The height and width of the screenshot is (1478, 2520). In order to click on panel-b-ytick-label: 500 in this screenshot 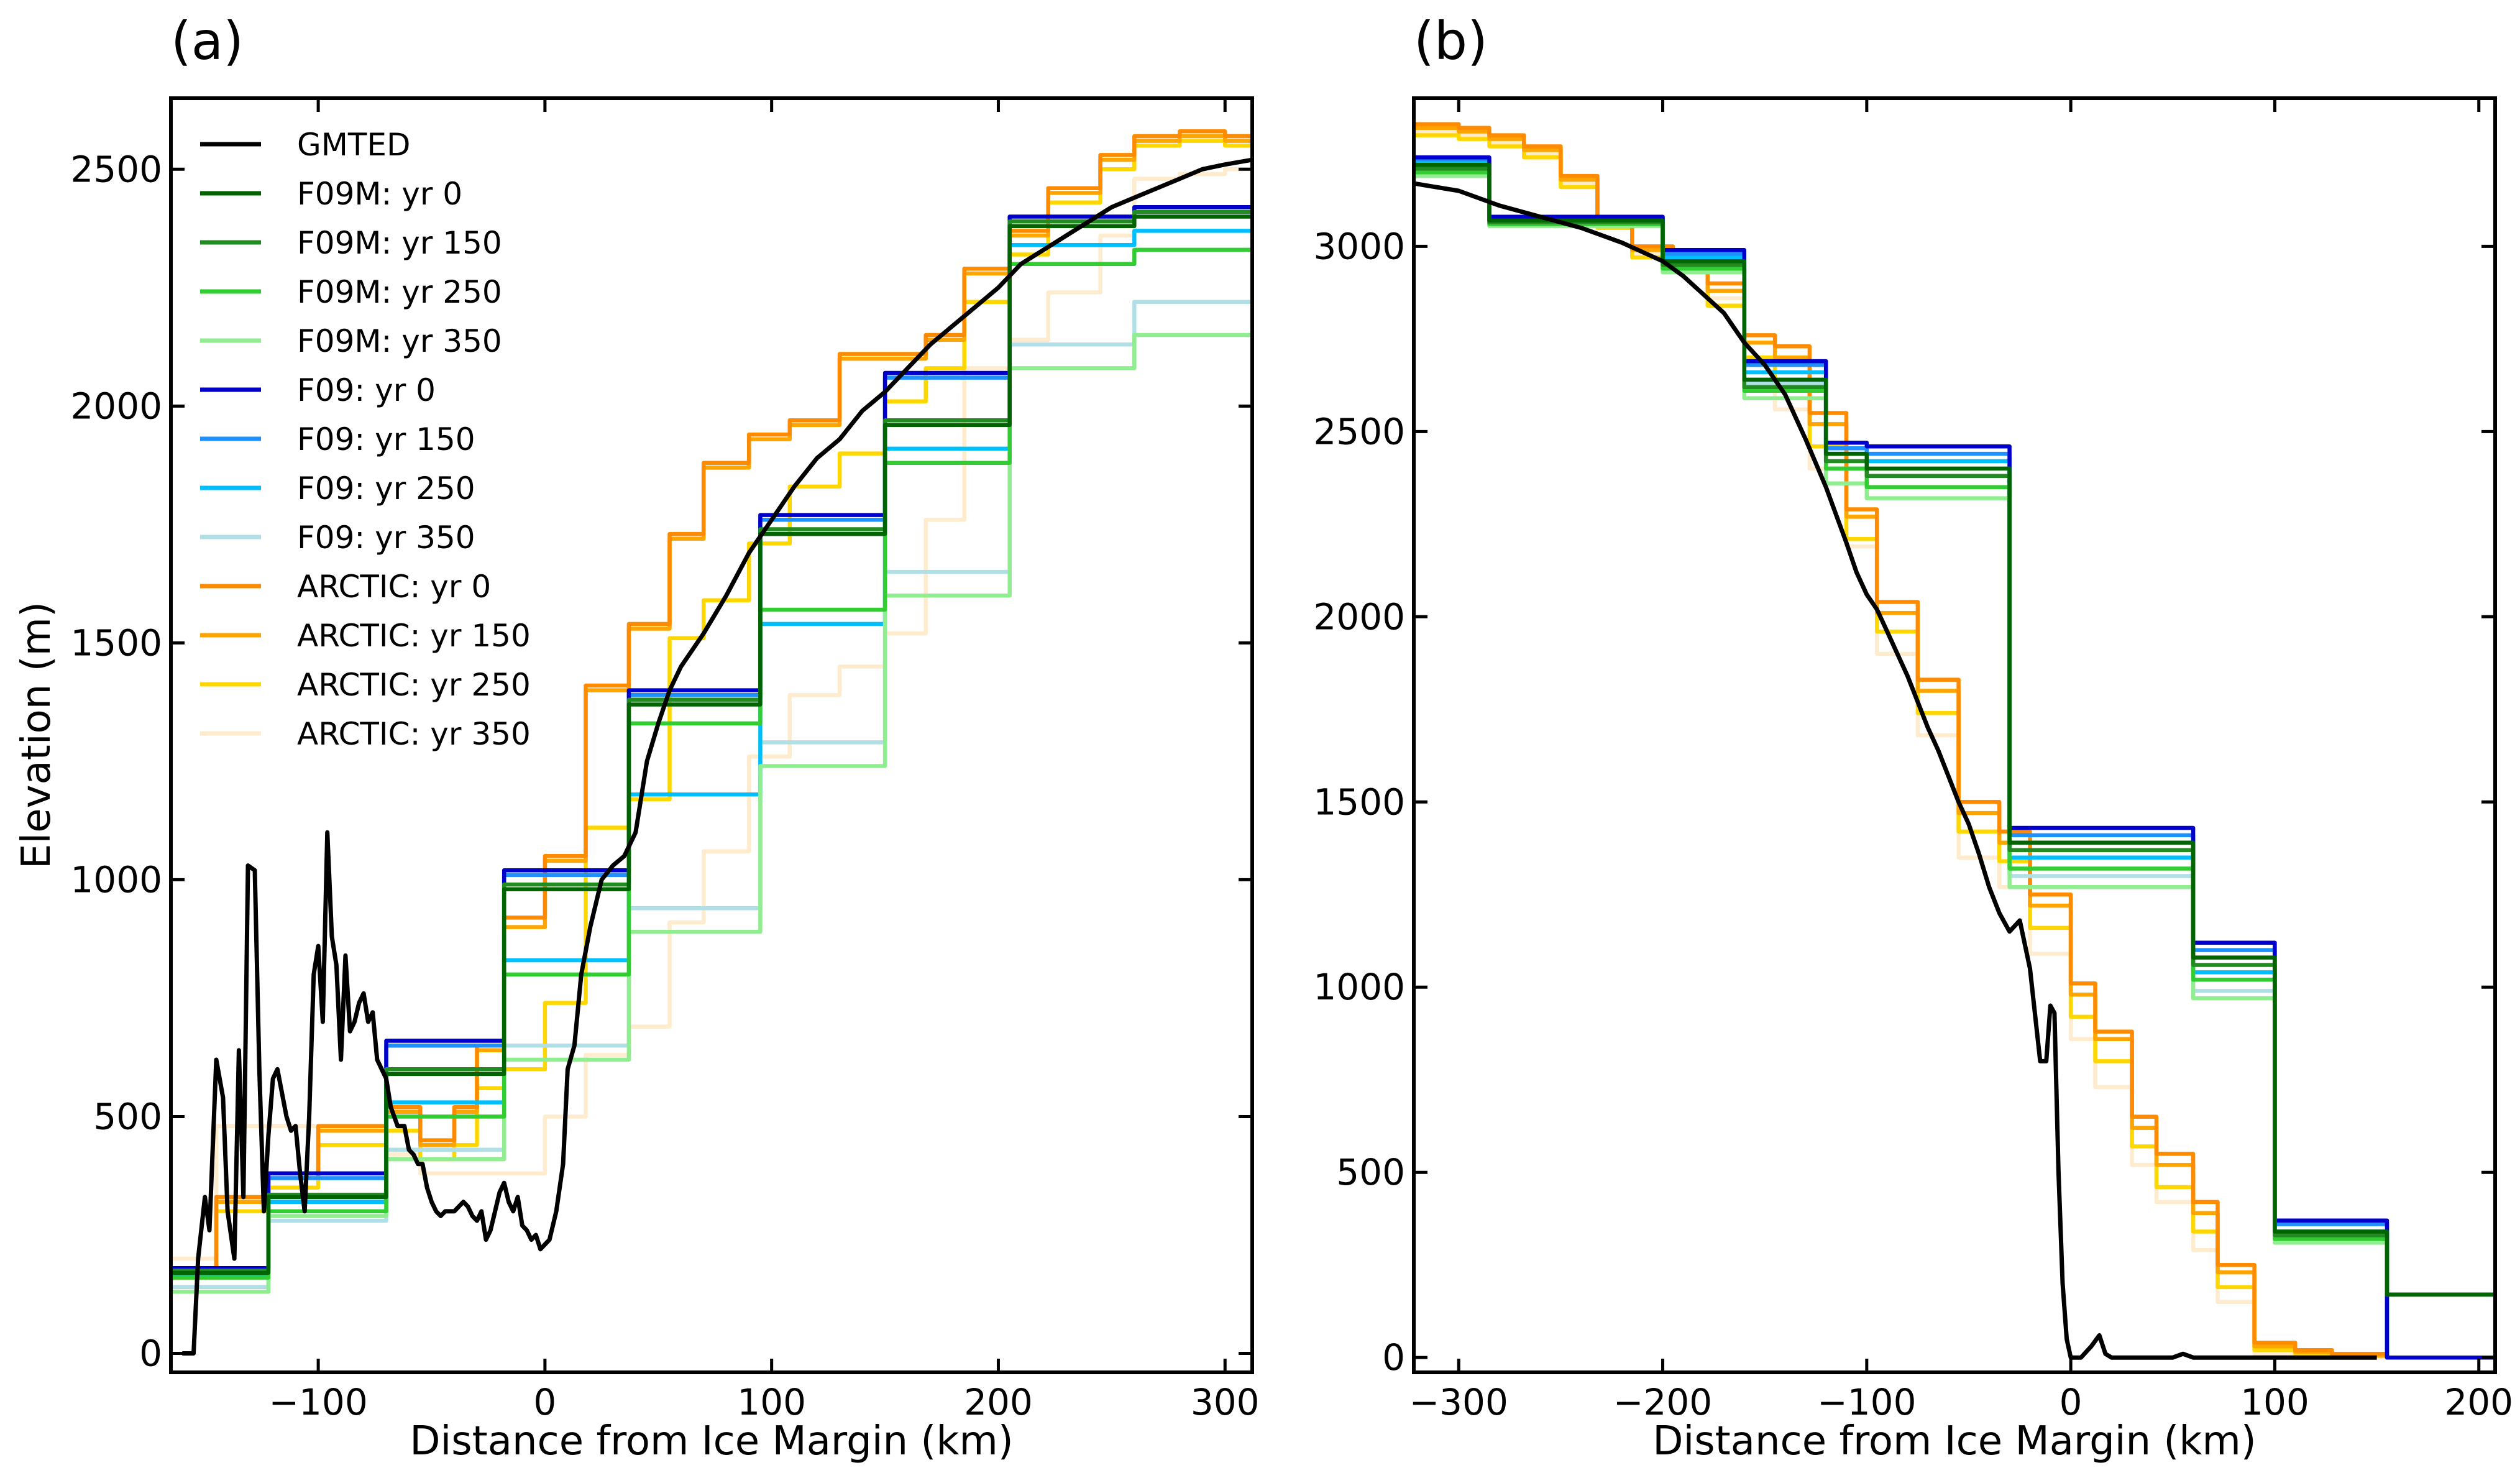, I will do `click(1370, 1172)`.